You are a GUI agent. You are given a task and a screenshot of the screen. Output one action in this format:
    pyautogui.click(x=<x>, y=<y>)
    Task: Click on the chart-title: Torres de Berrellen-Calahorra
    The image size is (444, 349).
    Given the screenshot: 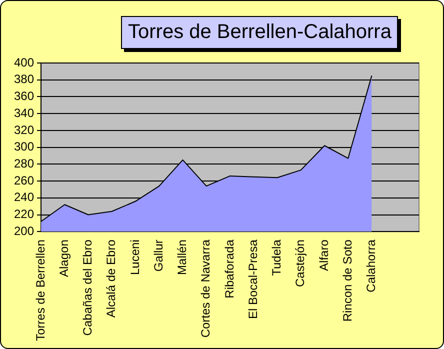 What is the action you would take?
    pyautogui.click(x=259, y=32)
    